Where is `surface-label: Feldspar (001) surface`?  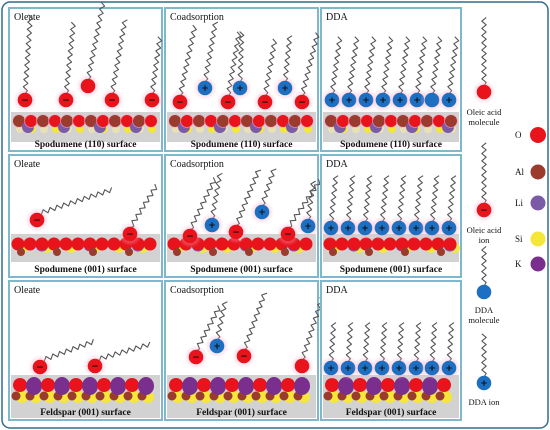
surface-label: Feldspar (001) surface is located at coordinates (391, 412).